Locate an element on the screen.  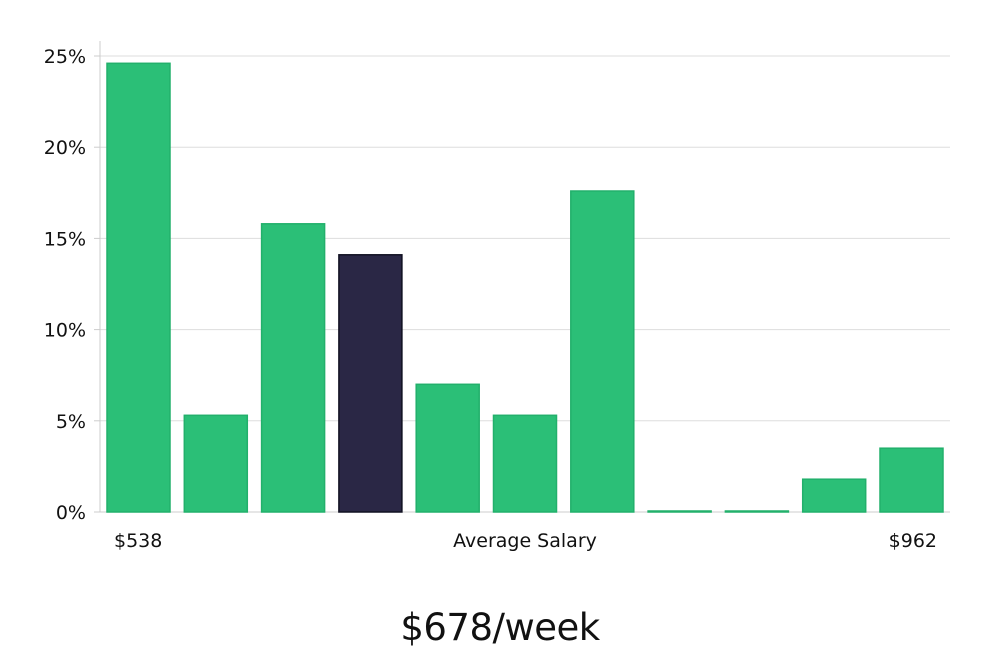
y-tick-label: 20% is located at coordinates (65, 148).